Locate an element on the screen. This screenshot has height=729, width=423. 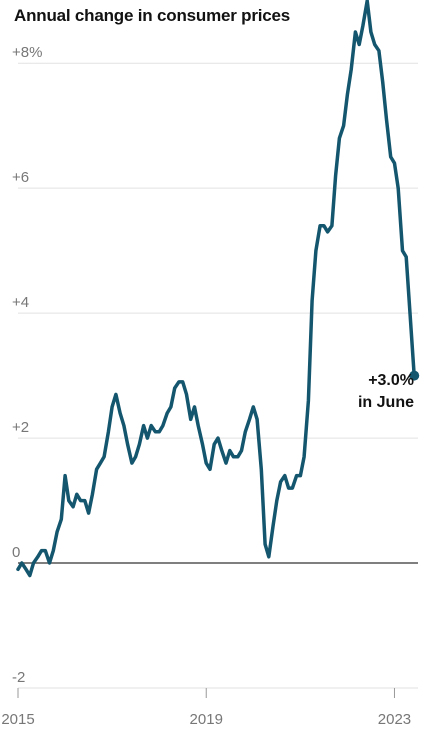
y-tick-label: -2 is located at coordinates (18, 677).